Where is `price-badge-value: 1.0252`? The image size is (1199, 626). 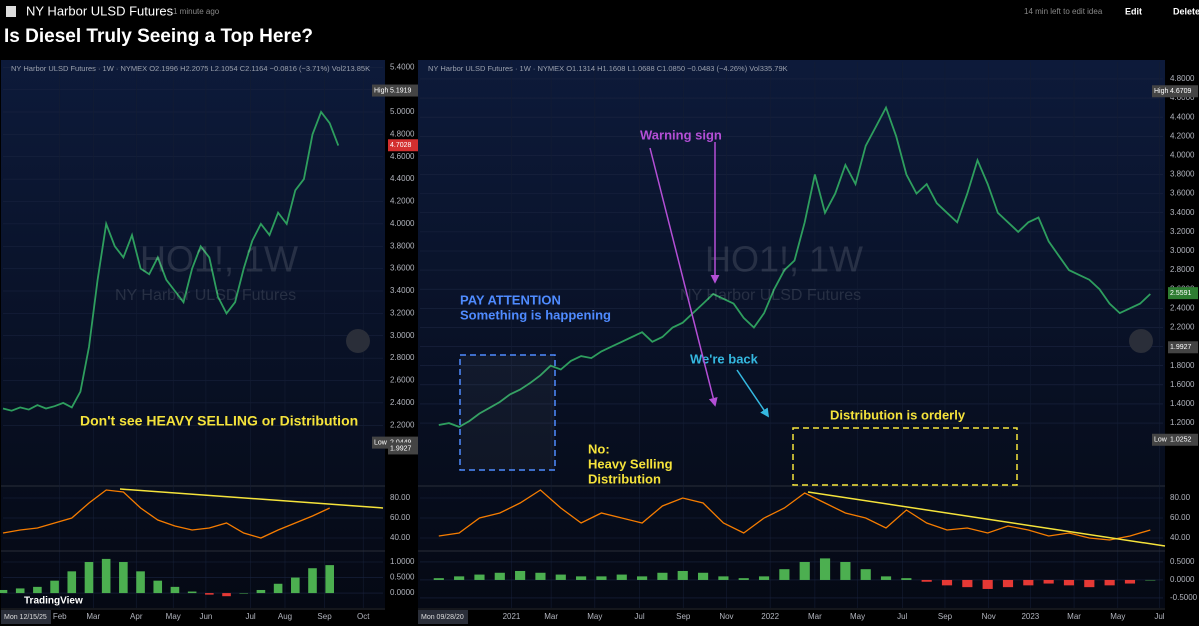 price-badge-value: 1.0252 is located at coordinates (1181, 440).